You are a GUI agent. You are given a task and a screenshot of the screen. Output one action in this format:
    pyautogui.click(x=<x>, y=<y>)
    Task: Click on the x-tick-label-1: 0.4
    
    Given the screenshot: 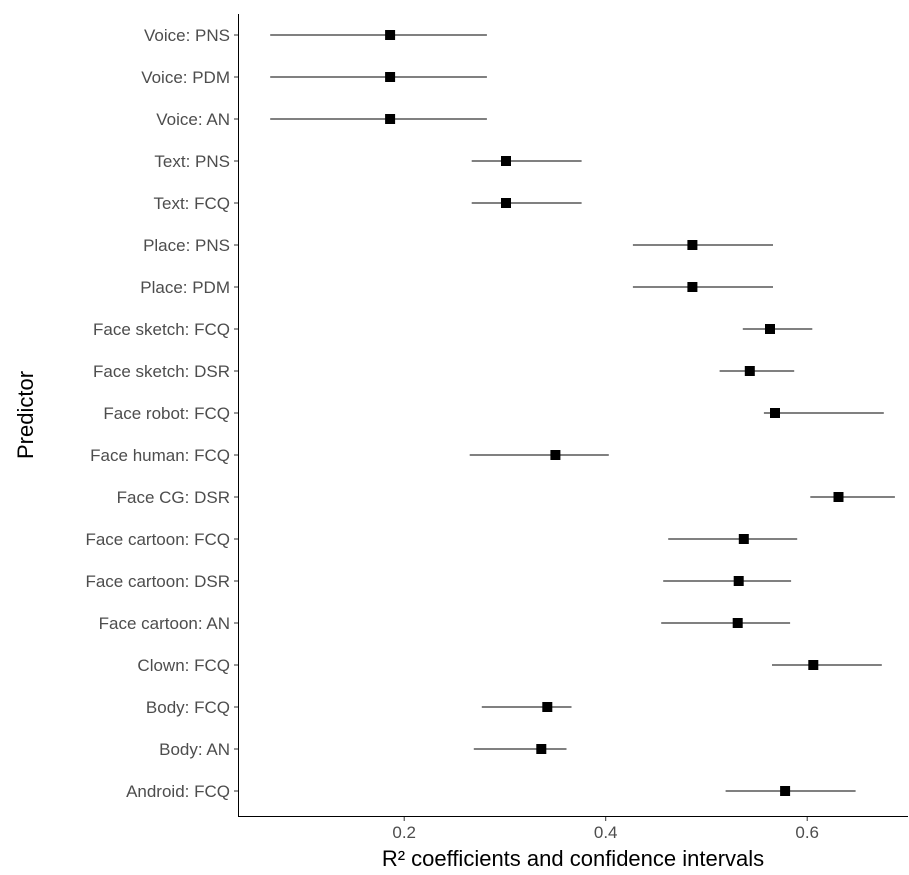 What is the action you would take?
    pyautogui.click(x=606, y=832)
    